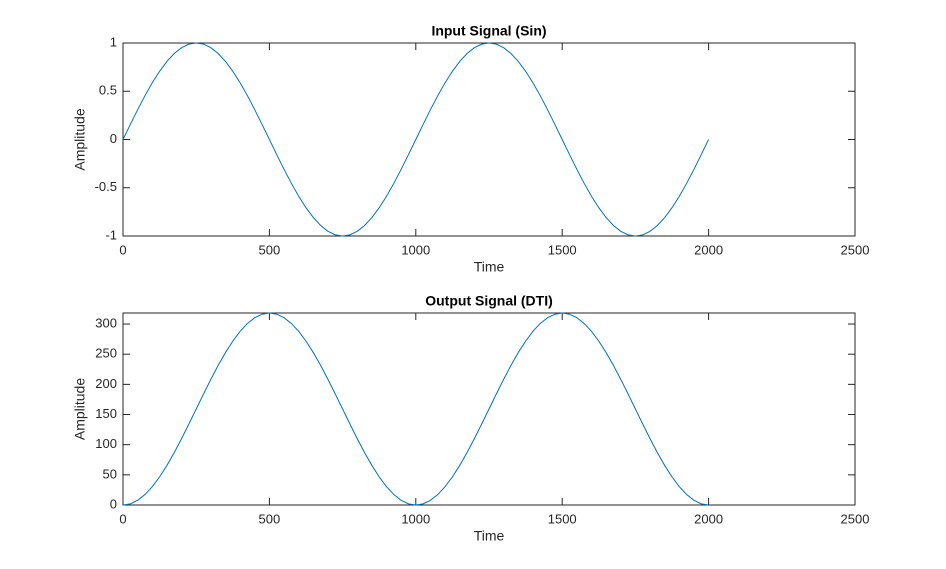 Image resolution: width=946 pixels, height=569 pixels. Describe the element at coordinates (111, 234) in the screenshot. I see `y-tick-label: -1` at that location.